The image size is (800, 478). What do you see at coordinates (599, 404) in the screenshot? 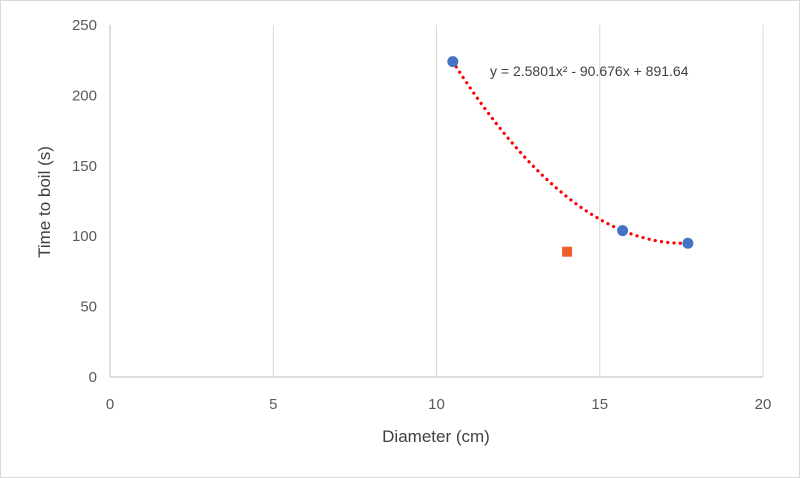
I see `x-tick-label: 15` at bounding box center [599, 404].